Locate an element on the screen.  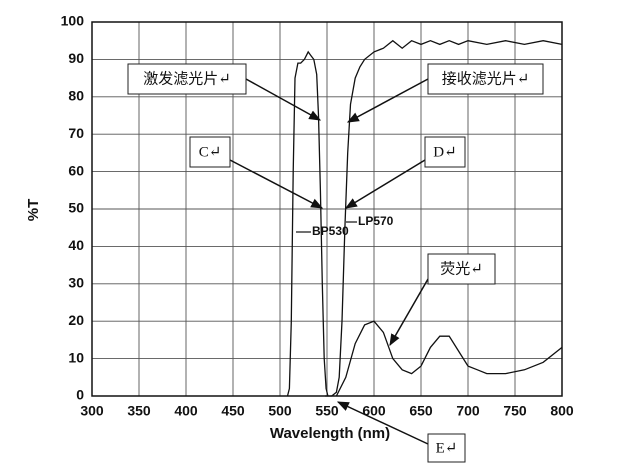
x-tick-label: 450 is located at coordinates (233, 411).